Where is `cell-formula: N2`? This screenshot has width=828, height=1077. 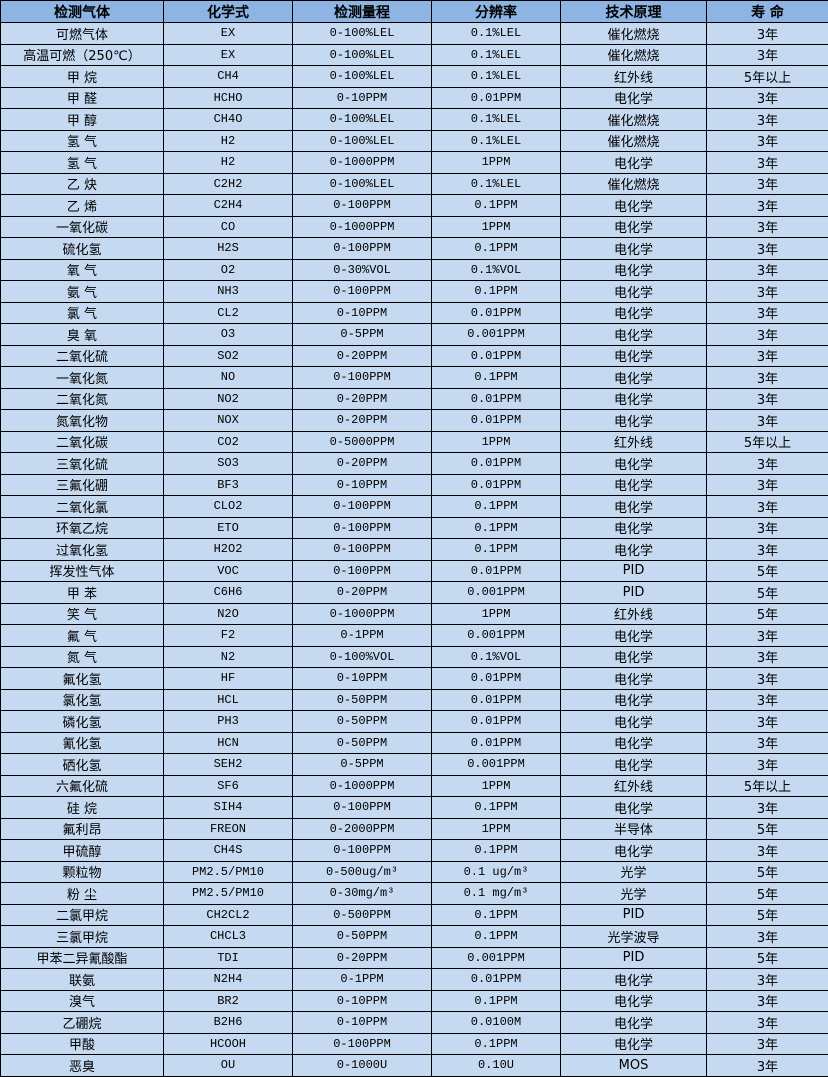 cell-formula: N2 is located at coordinates (228, 657).